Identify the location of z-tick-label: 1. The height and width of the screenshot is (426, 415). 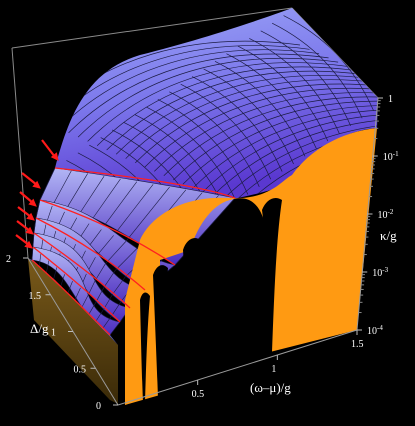
(390, 99).